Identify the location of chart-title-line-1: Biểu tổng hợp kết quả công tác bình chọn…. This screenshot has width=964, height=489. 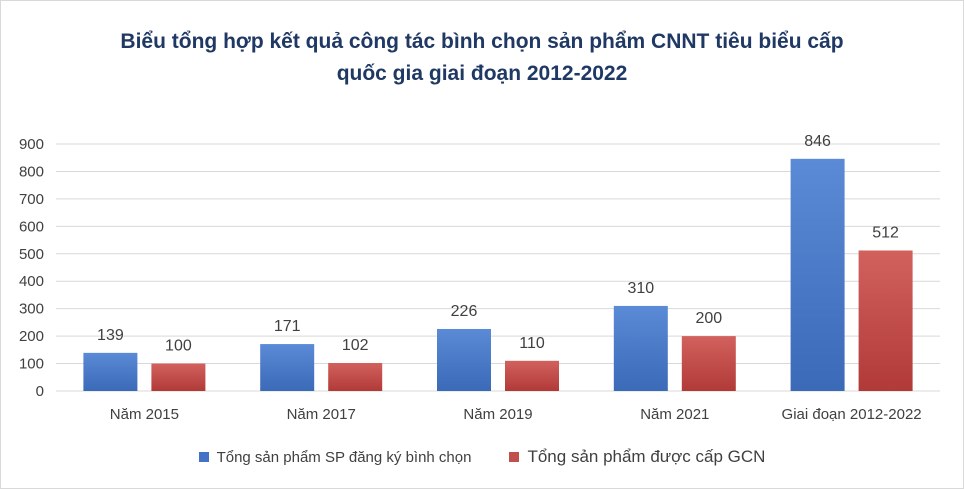
(482, 41).